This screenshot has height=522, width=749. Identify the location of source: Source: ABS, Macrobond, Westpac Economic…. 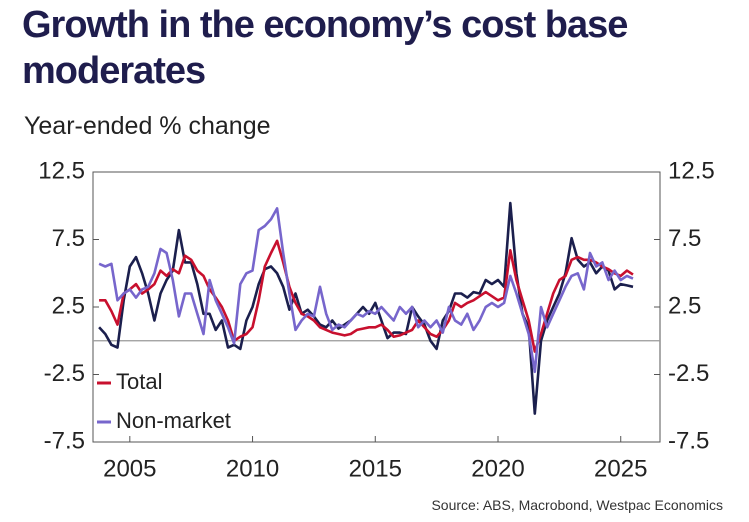
(577, 505).